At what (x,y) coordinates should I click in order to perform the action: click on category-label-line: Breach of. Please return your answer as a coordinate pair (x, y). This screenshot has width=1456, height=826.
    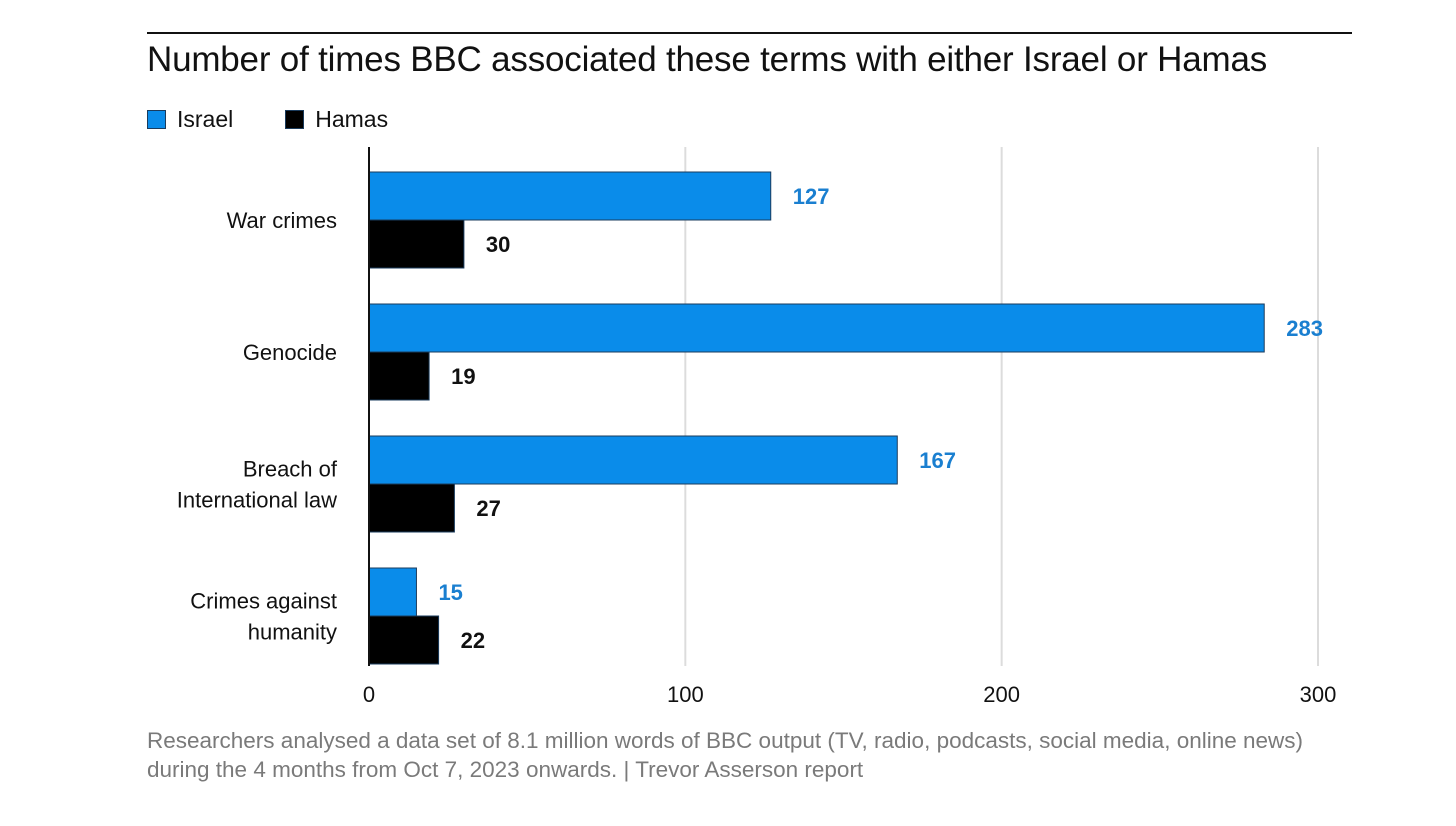
    Looking at the image, I should click on (290, 469).